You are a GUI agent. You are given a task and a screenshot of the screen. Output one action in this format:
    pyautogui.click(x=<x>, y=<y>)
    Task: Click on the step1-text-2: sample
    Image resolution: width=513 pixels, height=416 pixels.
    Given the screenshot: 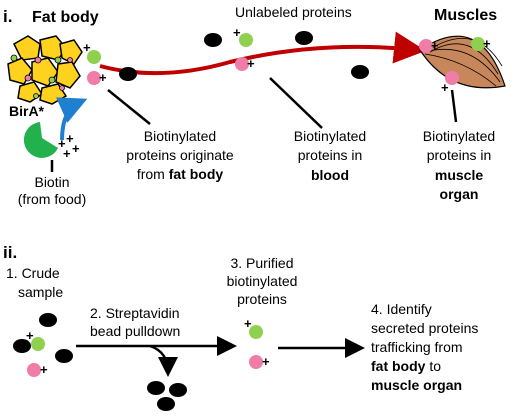 What is the action you would take?
    pyautogui.click(x=40, y=292)
    